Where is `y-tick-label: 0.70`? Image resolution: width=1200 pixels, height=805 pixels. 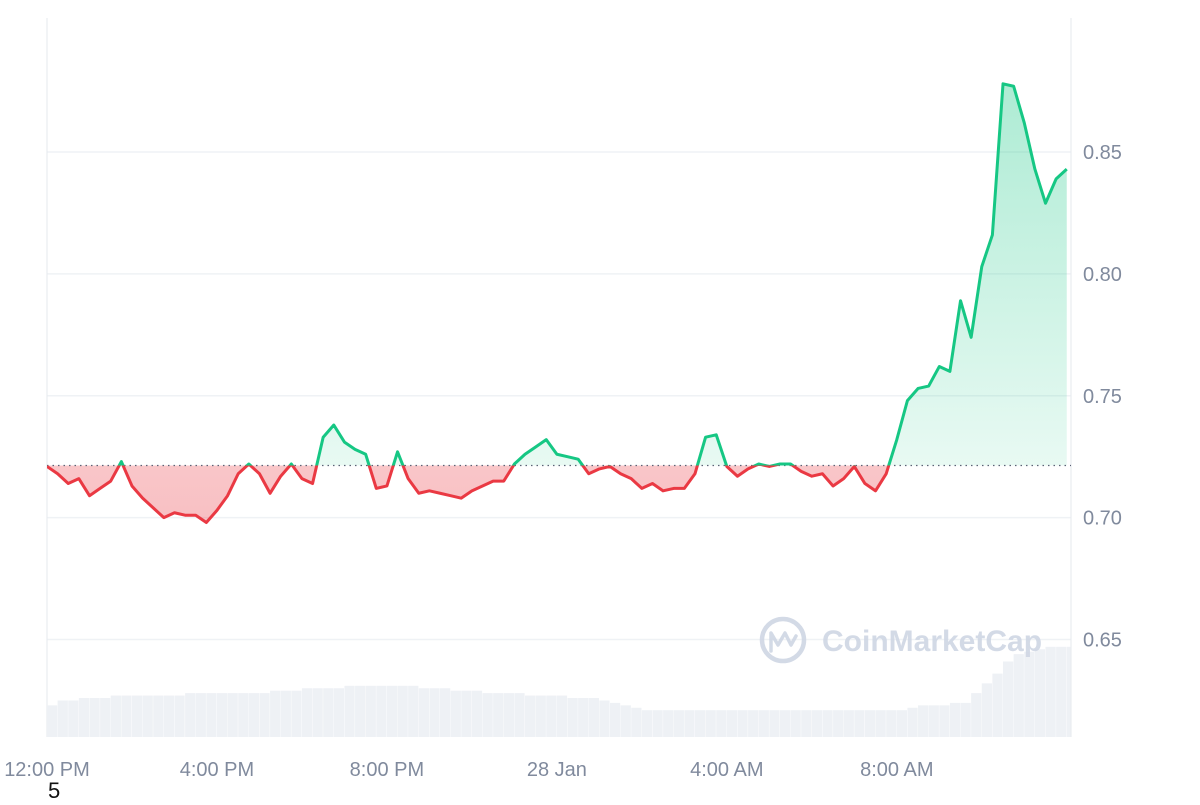 y-tick-label: 0.70 is located at coordinates (1102, 519).